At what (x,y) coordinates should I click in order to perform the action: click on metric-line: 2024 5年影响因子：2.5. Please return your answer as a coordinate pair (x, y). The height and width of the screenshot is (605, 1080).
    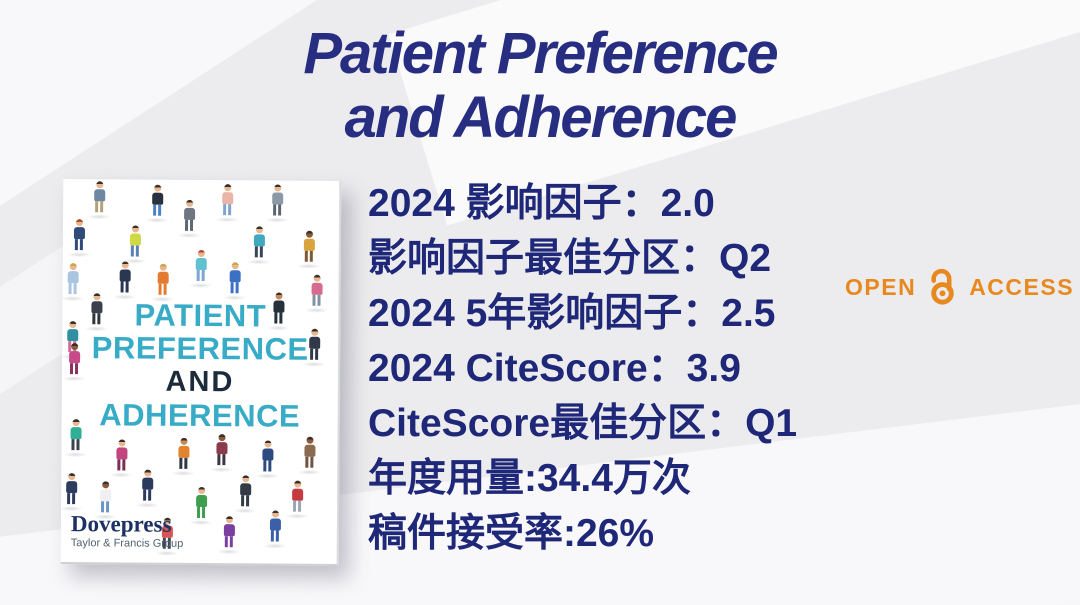
    Looking at the image, I should click on (572, 313).